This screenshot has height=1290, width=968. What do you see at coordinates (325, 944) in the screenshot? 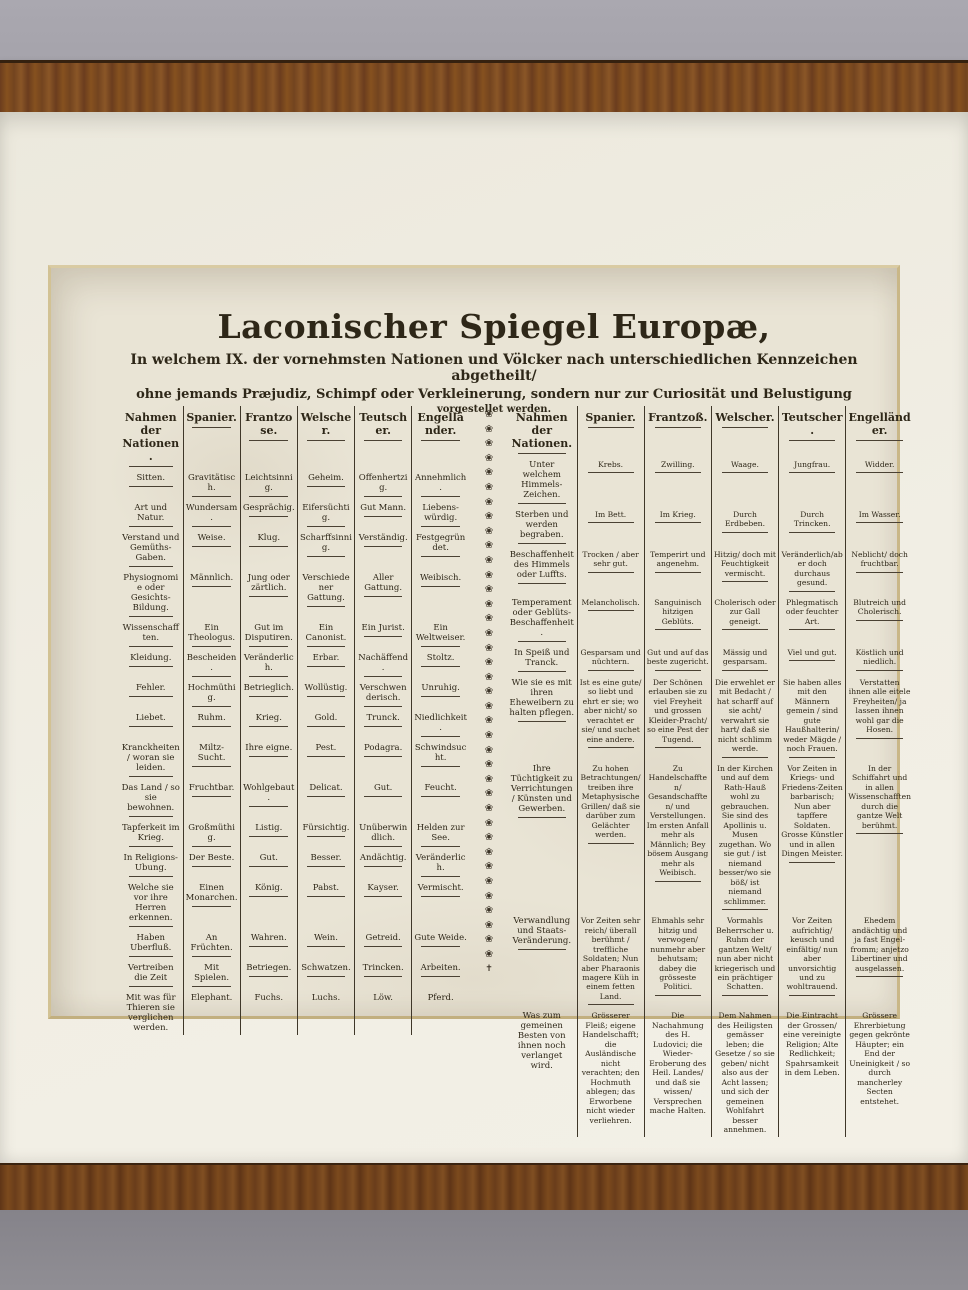
I see `table-cell: Wein.` at bounding box center [325, 944].